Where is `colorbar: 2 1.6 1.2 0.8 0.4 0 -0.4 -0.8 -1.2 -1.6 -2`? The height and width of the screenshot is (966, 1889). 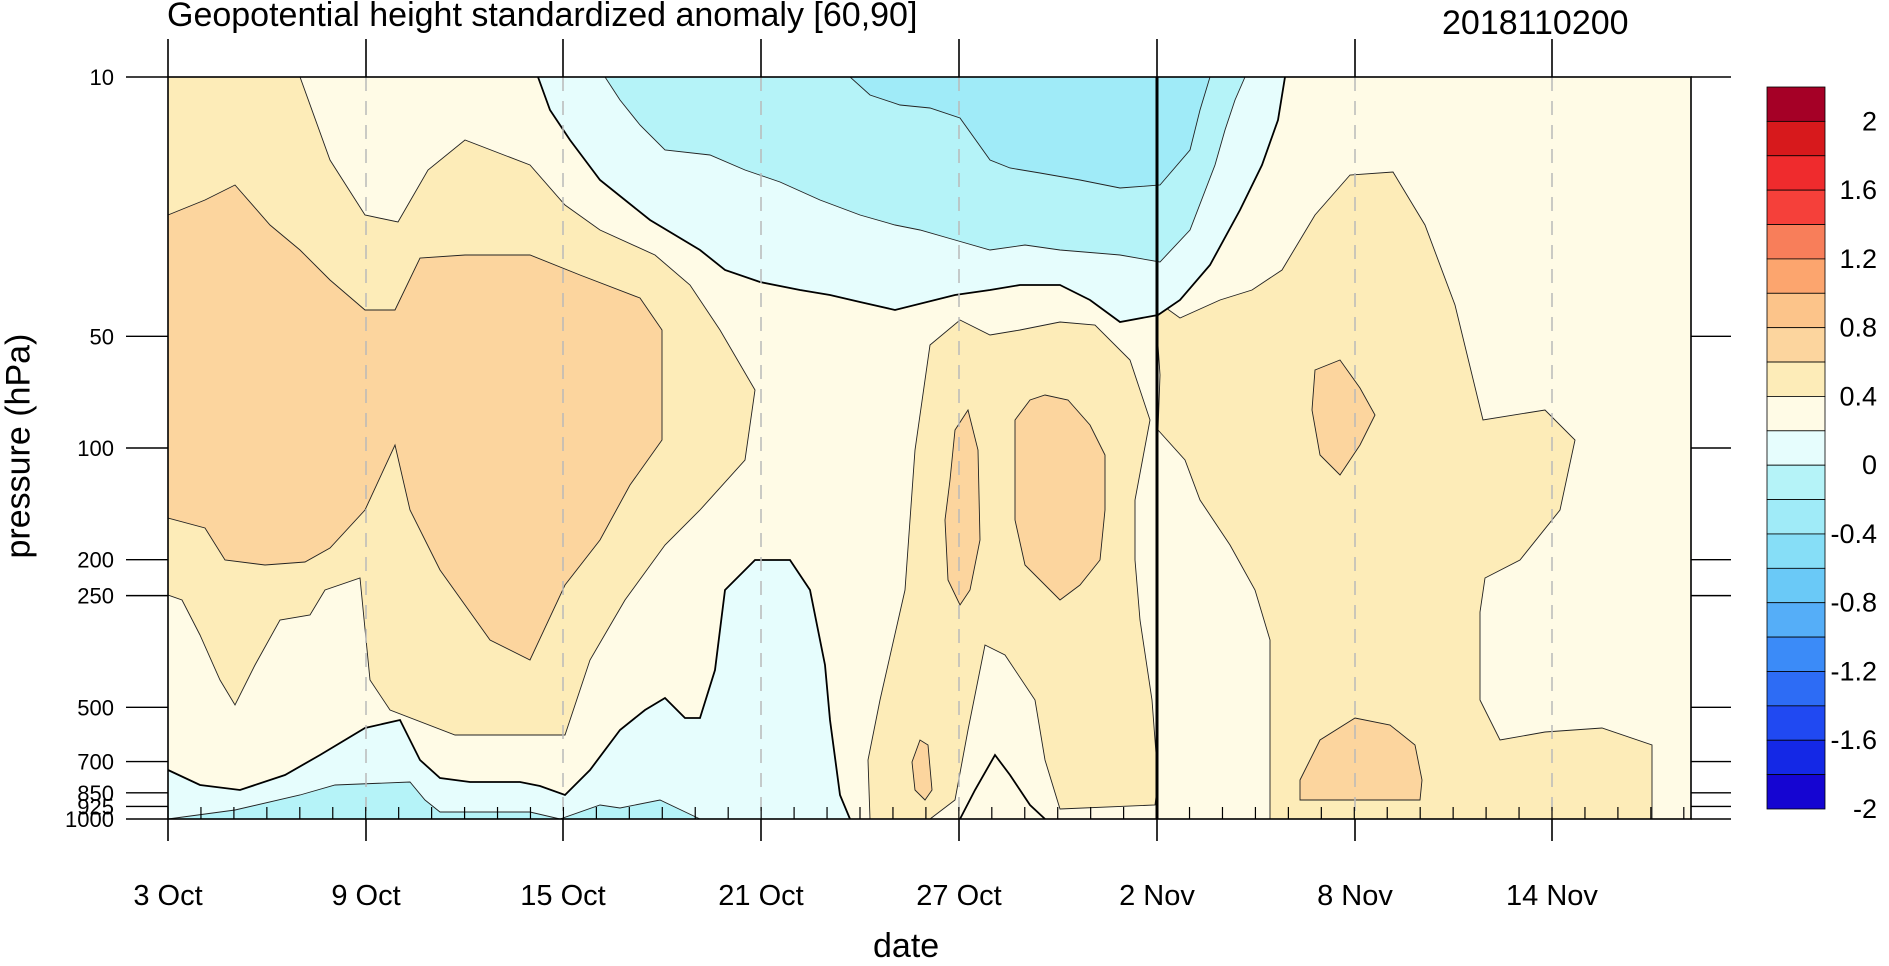
colorbar: 2 1.6 1.2 0.8 0.4 0 -0.4 -0.8 -1.2 -1.6 -2 is located at coordinates (1821, 455).